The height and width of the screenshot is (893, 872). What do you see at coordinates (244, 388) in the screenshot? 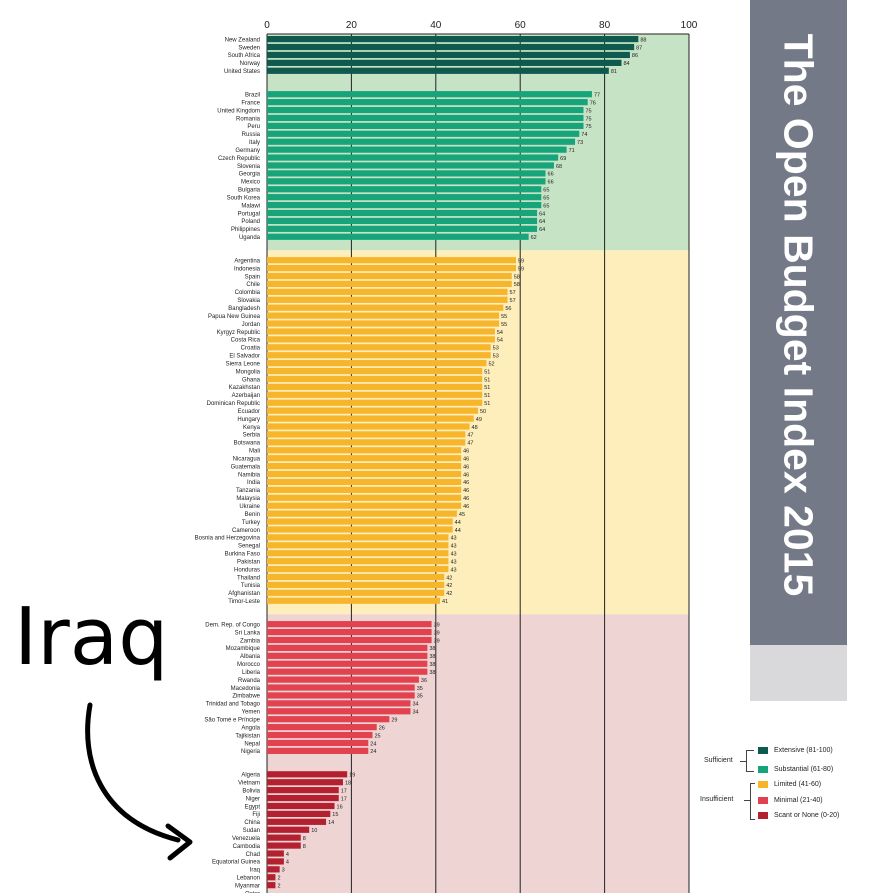
I see `country-label: Kazakhstan` at bounding box center [244, 388].